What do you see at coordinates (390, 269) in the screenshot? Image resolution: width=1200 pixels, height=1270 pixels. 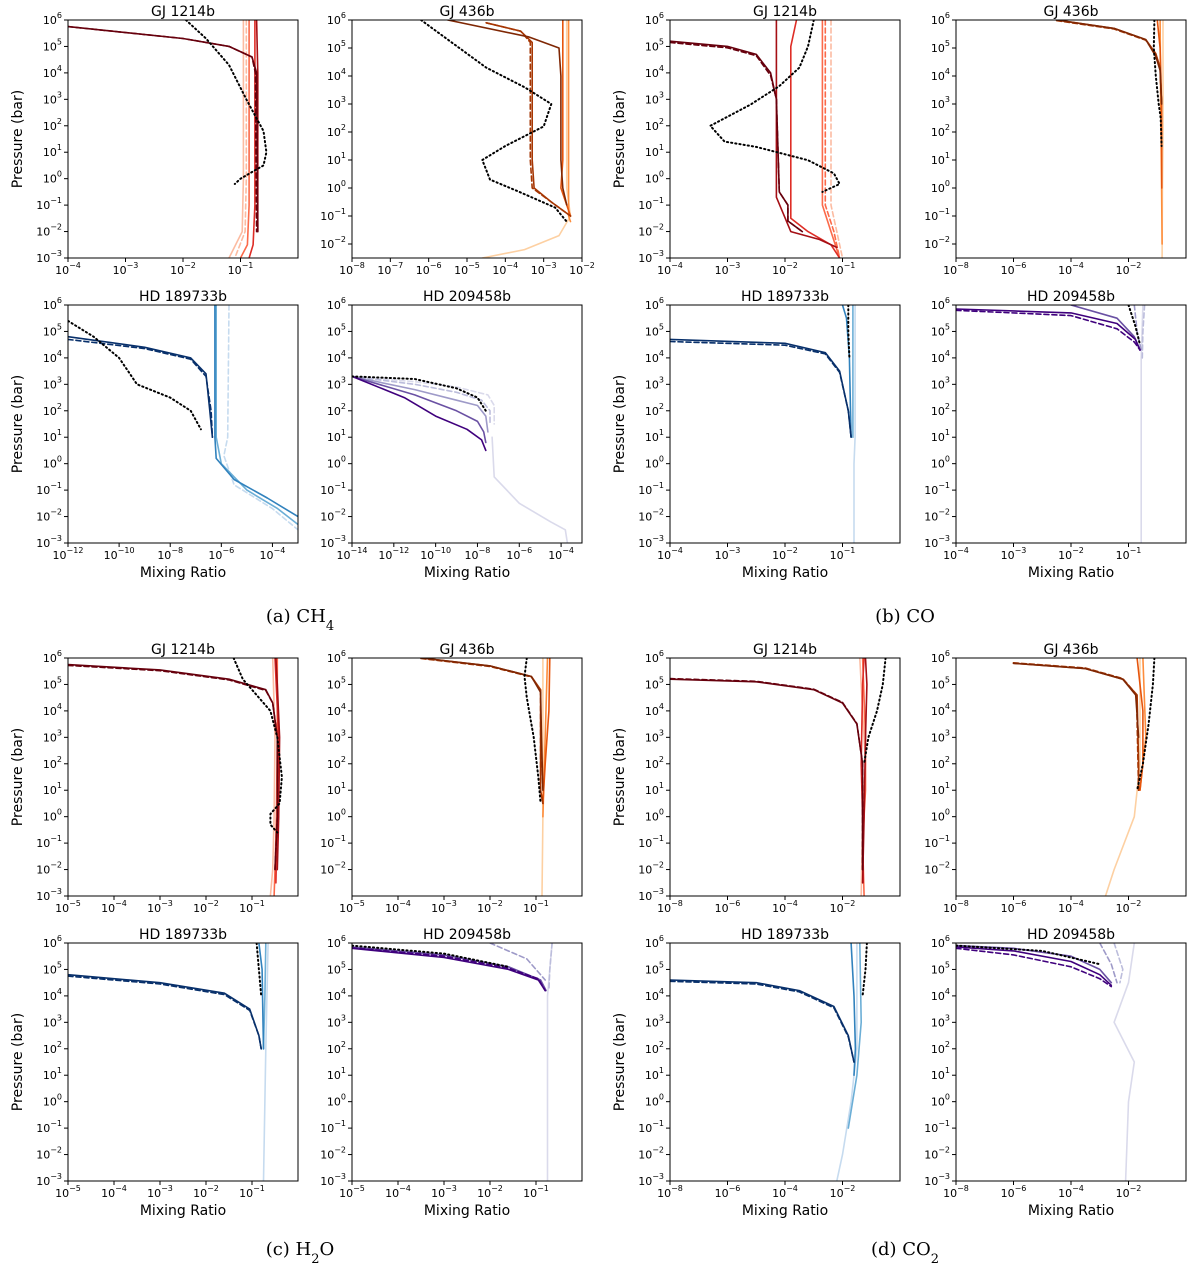 I see `x-tick-label: 10⁻⁷` at bounding box center [390, 269].